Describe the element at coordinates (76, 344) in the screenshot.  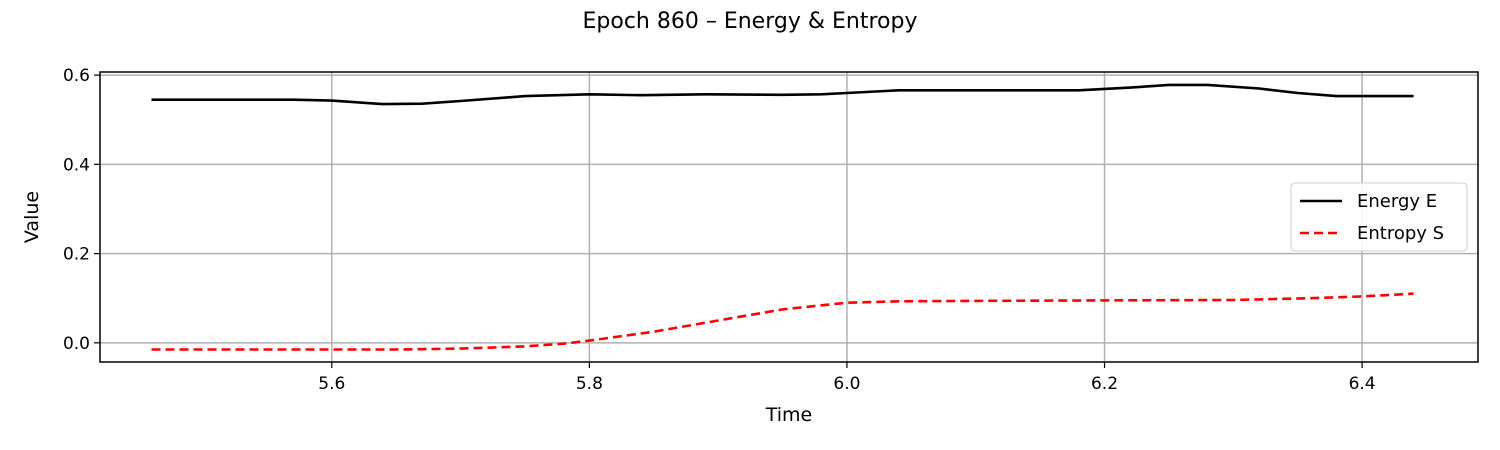
I see `y-tick-label: 0.0` at that location.